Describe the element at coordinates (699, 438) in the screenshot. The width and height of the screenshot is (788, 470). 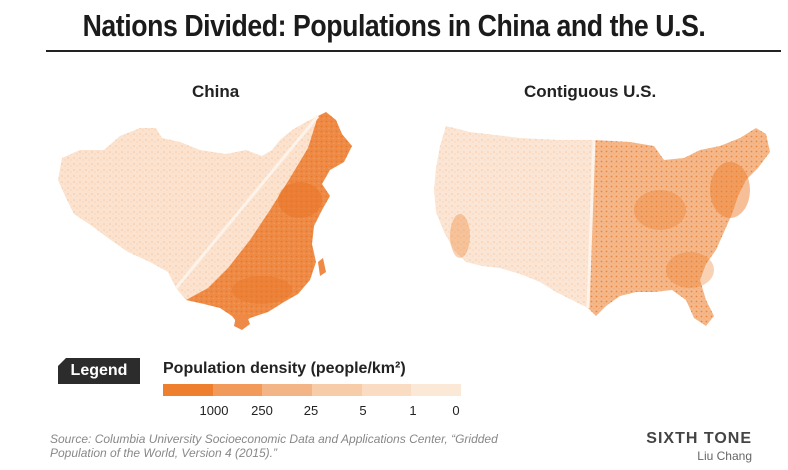
I see `brand-name: SIXTH TONE` at that location.